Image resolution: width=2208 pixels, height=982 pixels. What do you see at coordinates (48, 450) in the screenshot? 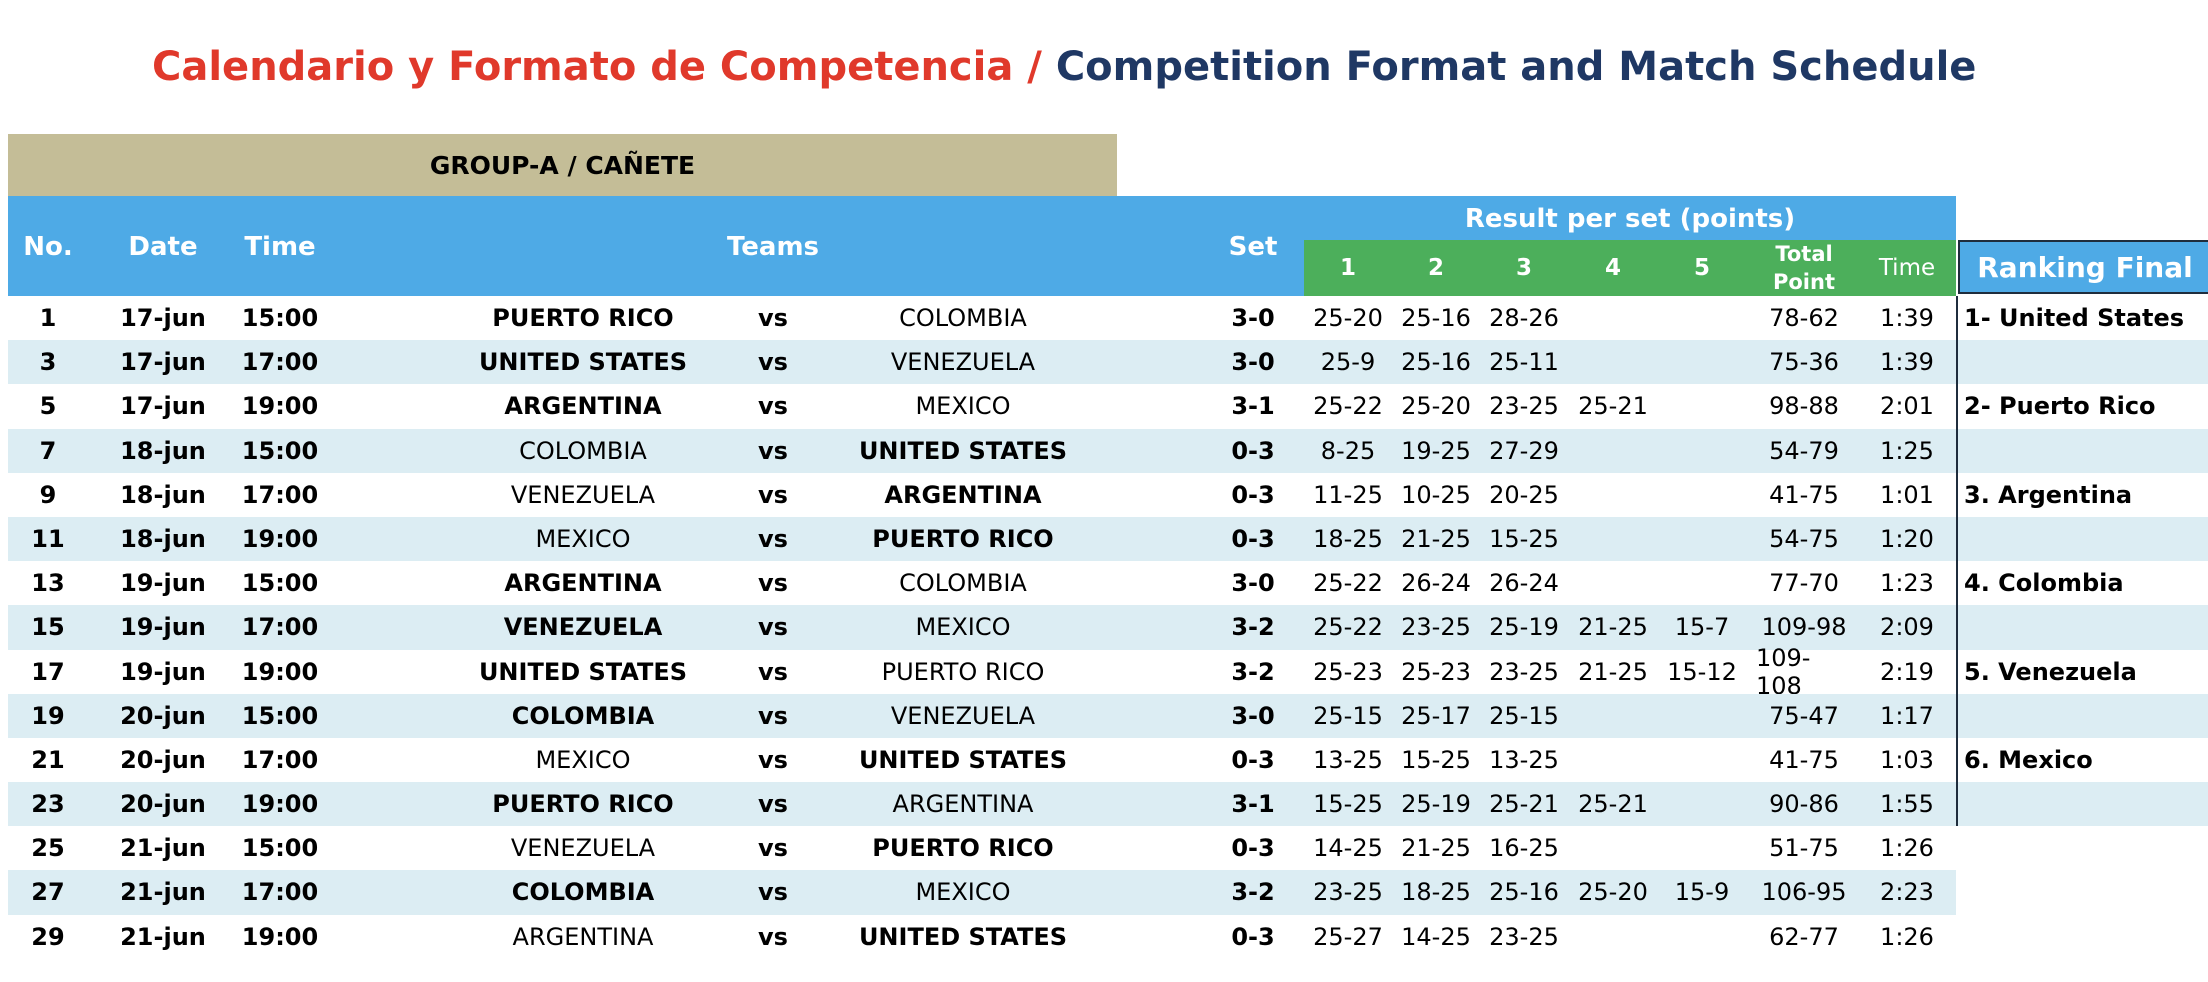
I see `cell-no: 7` at bounding box center [48, 450].